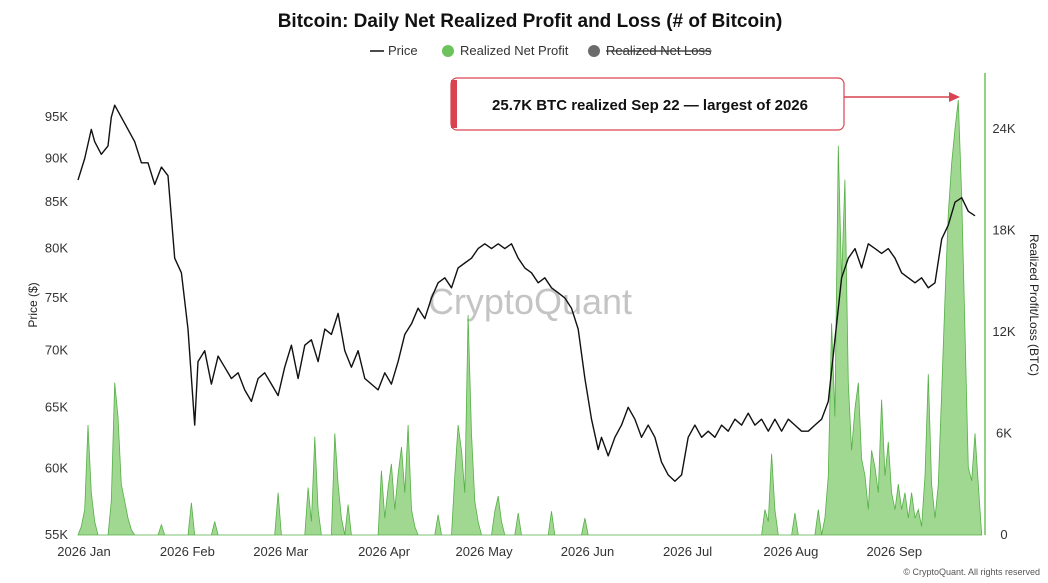 This screenshot has height=583, width=1048. What do you see at coordinates (56, 325) in the screenshot?
I see `y-left-axis: 55K 60K 65K 70K 75K 80K 85K 90K 95K` at bounding box center [56, 325].